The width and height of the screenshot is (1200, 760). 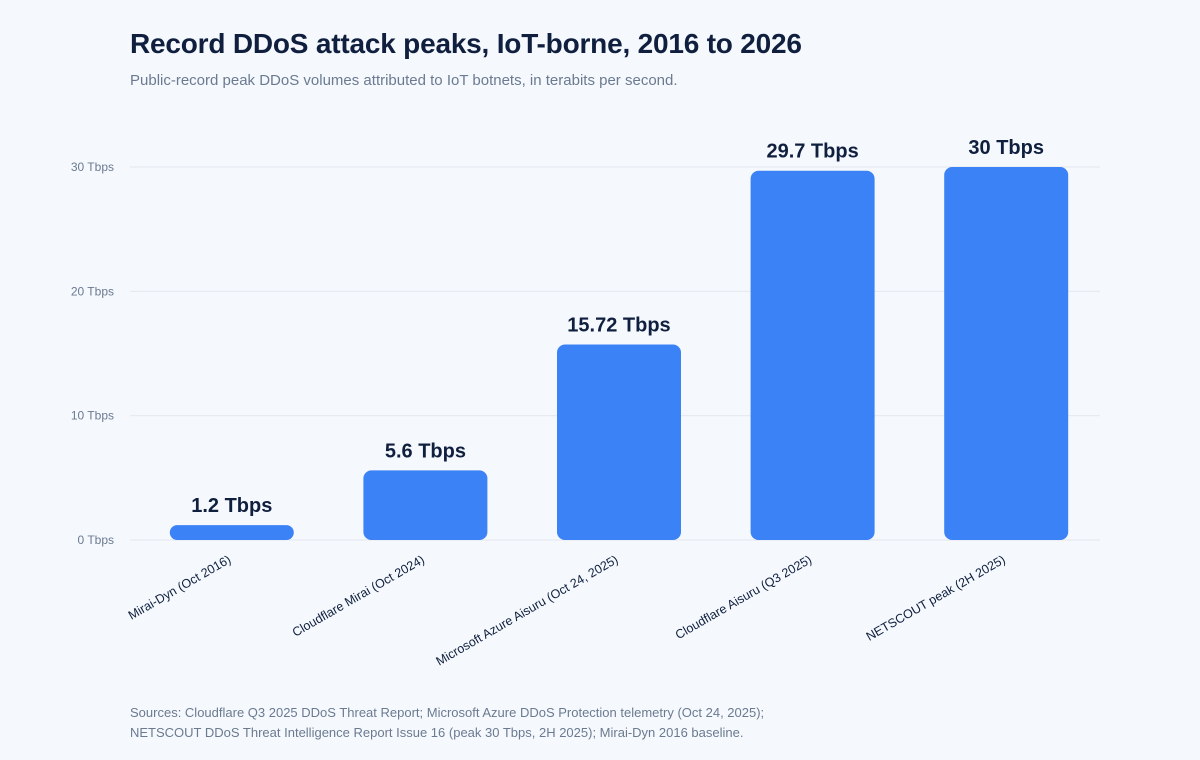 What do you see at coordinates (425, 451) in the screenshot?
I see `data-label: 5.6 Tbps` at bounding box center [425, 451].